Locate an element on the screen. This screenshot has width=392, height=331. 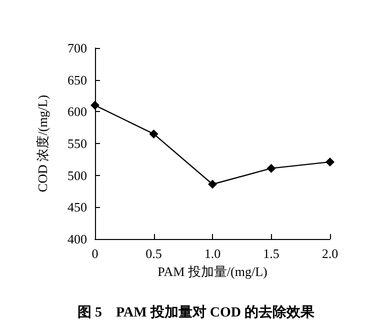
y-tick-label: 600 is located at coordinates (77, 112).